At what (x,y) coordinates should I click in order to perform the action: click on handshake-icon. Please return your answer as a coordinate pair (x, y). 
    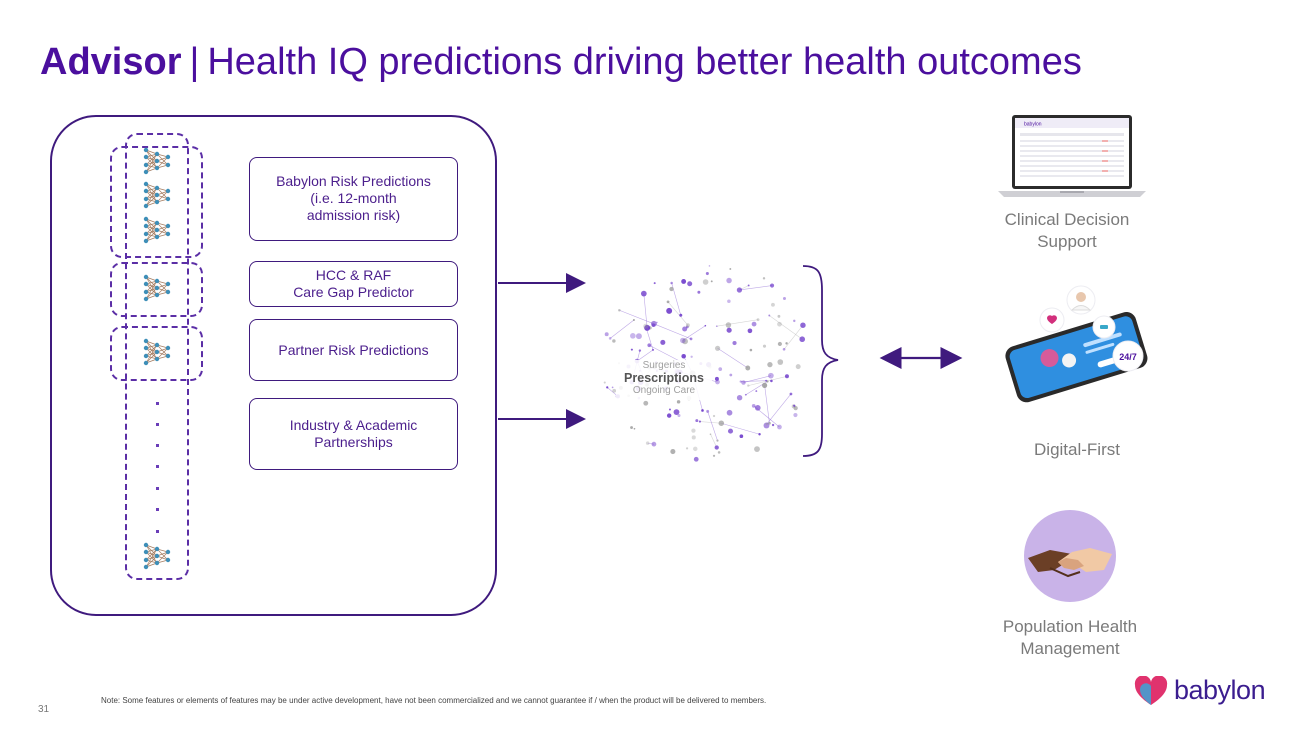
    Looking at the image, I should click on (1070, 556).